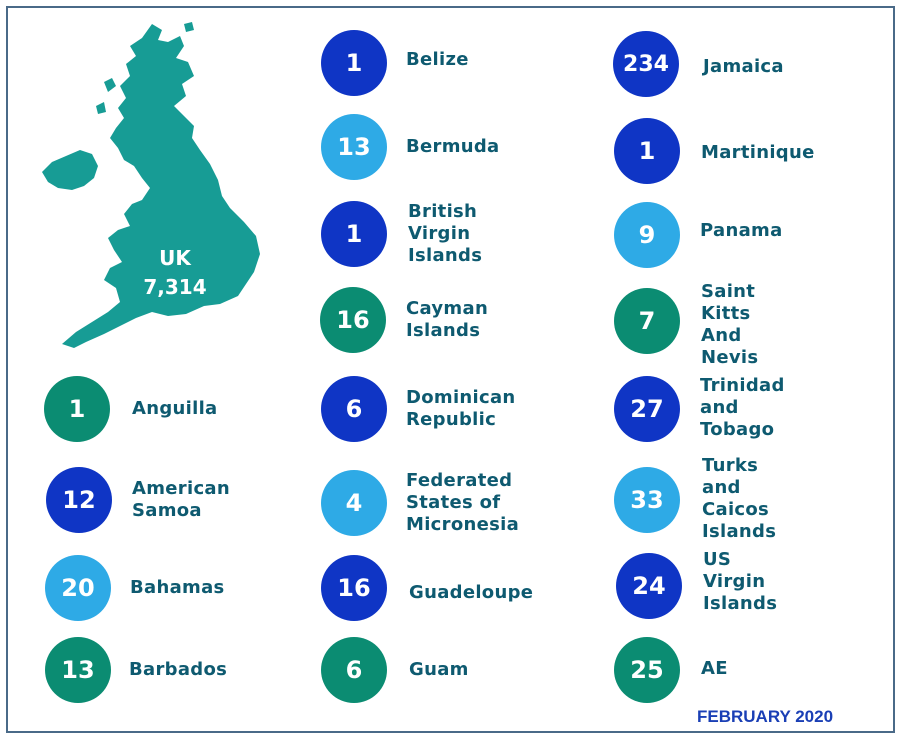 The image size is (905, 741). I want to click on uk-count: 7,314, so click(175, 287).